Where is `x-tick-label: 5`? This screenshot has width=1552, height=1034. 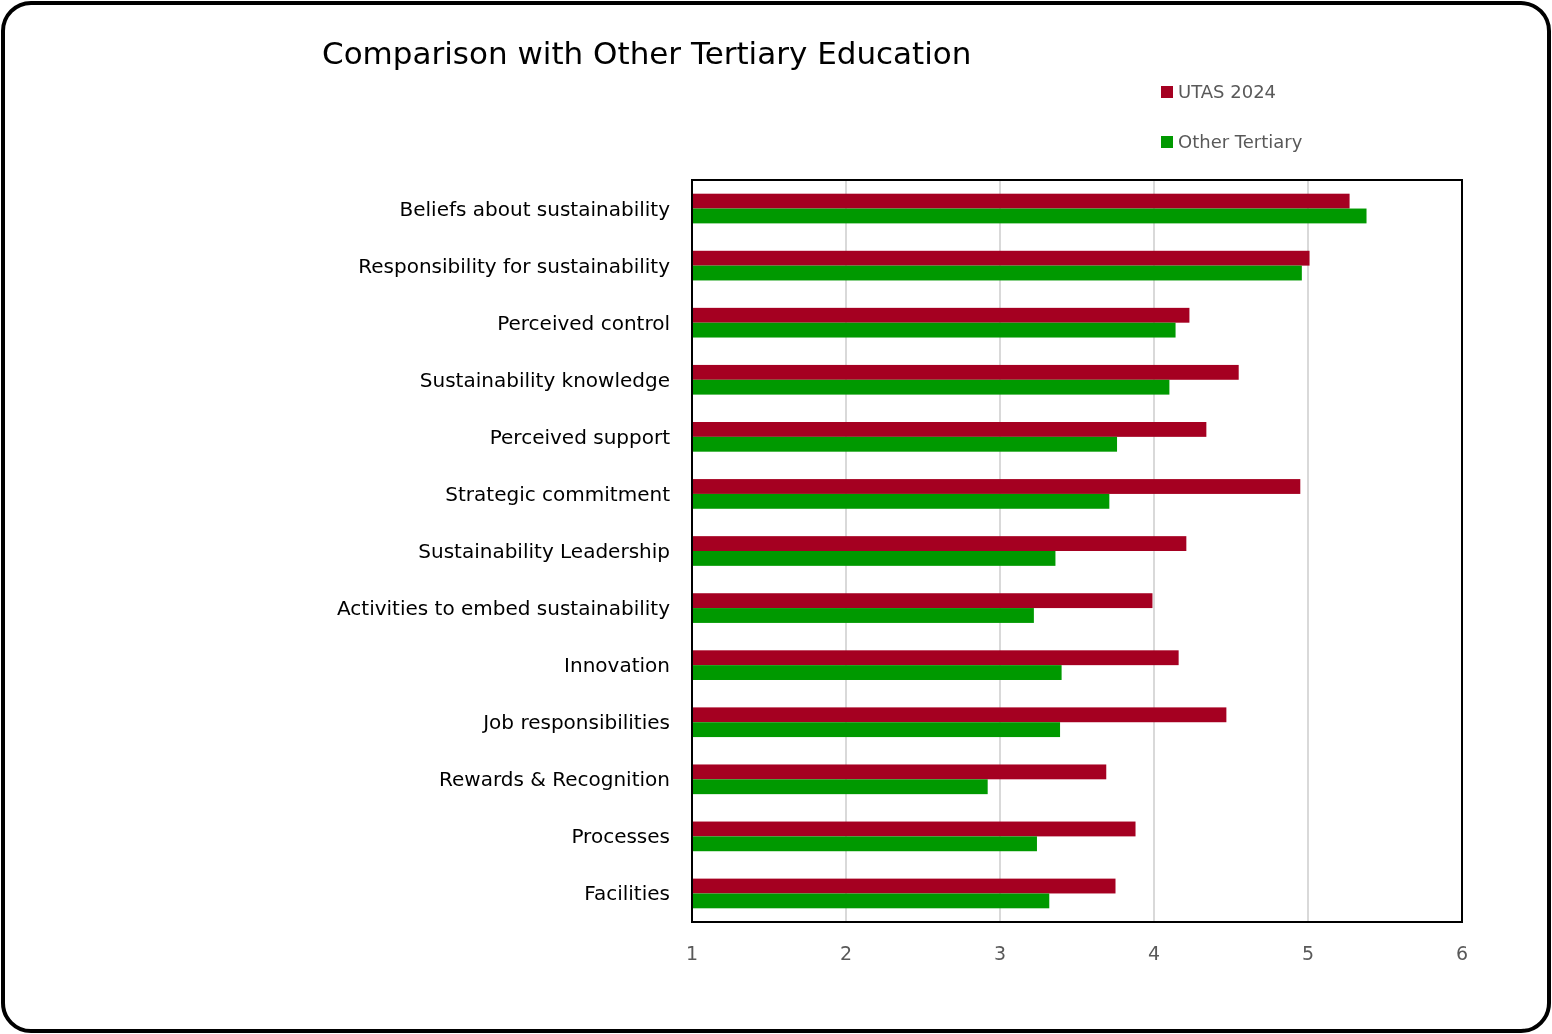
x-tick-label: 5 is located at coordinates (1308, 953).